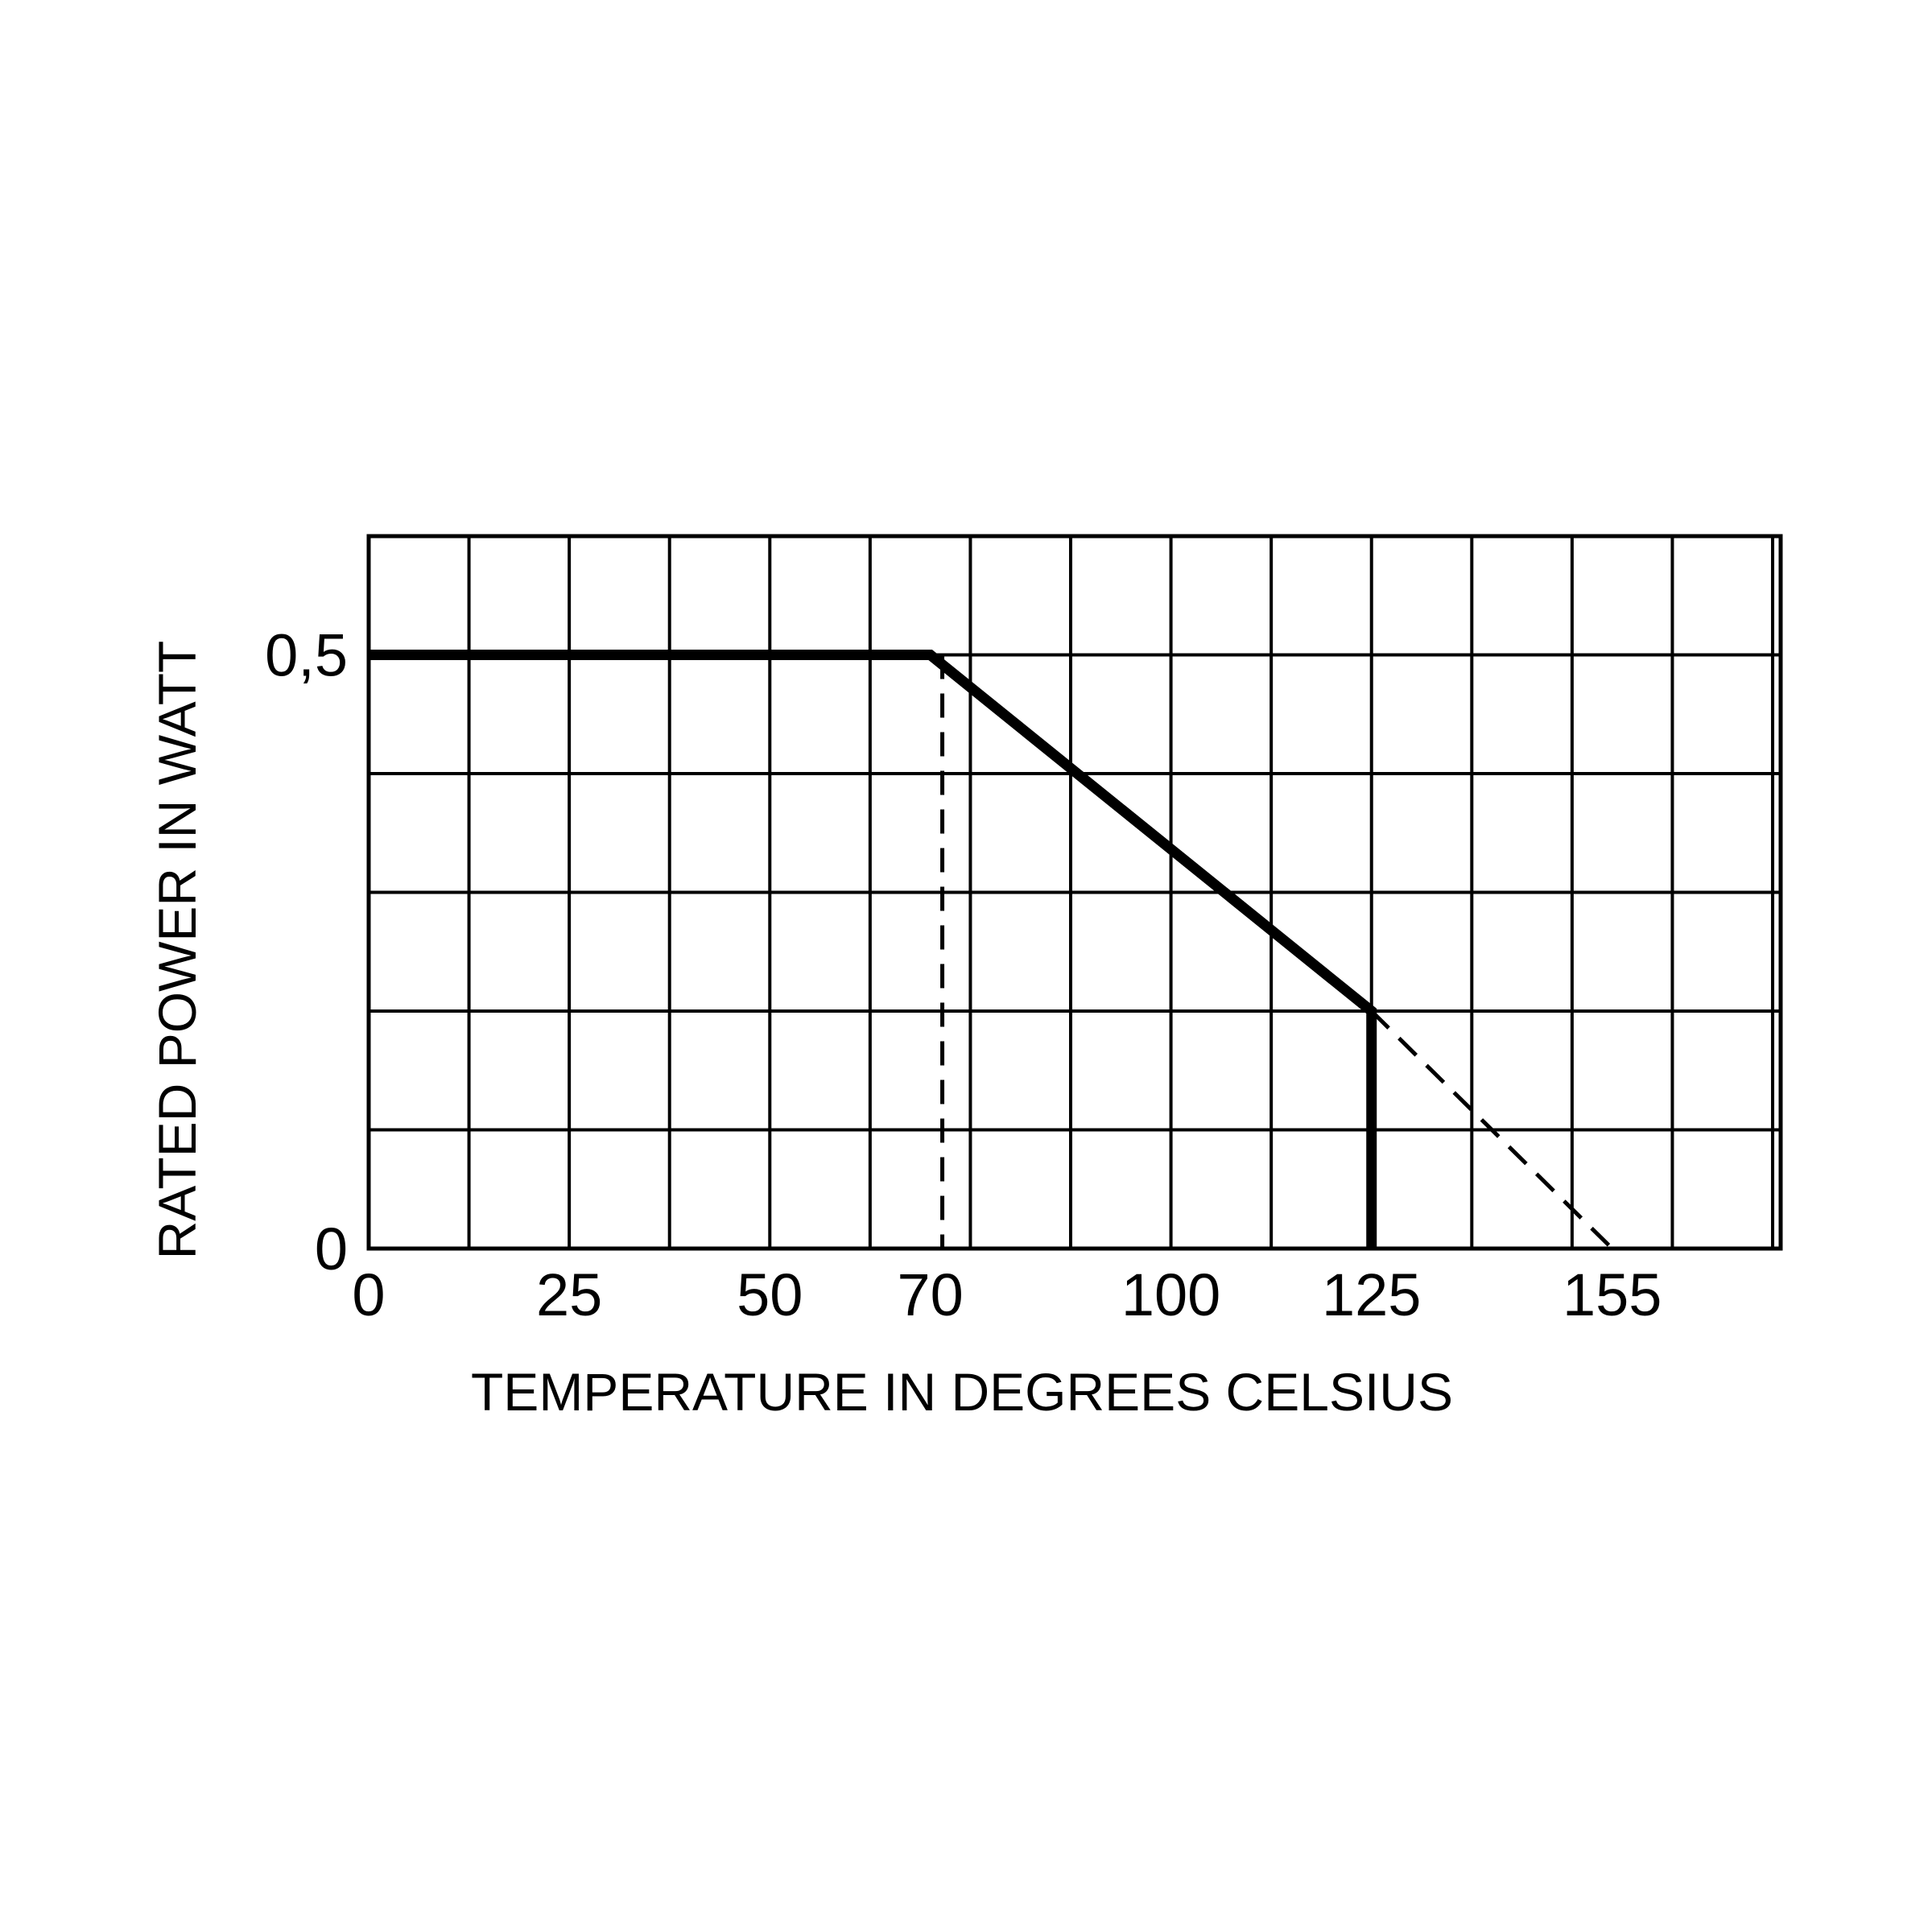 This screenshot has width=1932, height=1932. I want to click on x-axis-label: TEMPERATURE IN DEGREES CELSIUS, so click(962, 1392).